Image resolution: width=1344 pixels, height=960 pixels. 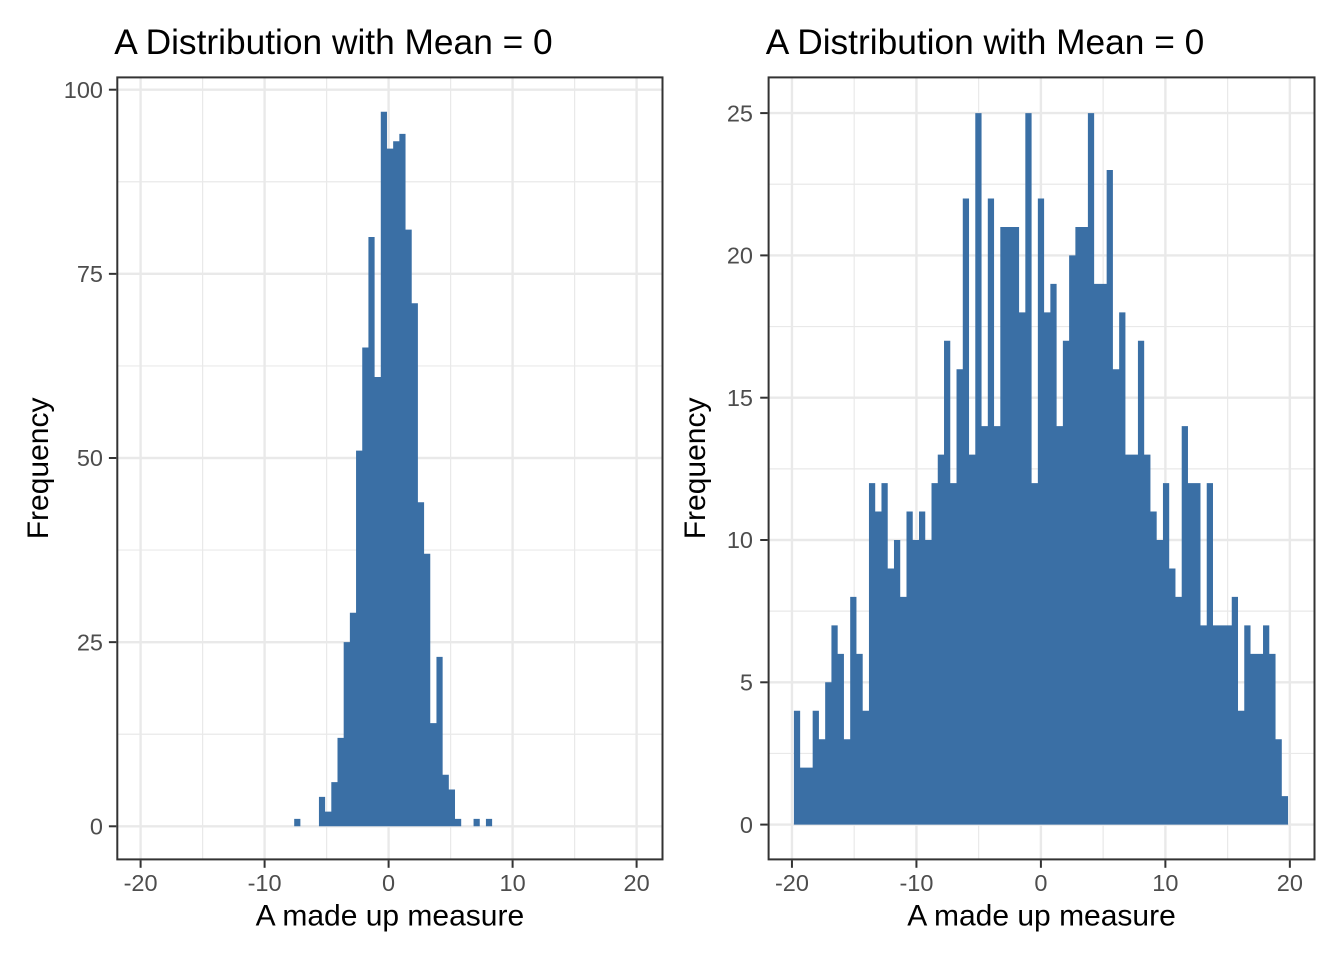 What do you see at coordinates (740, 398) in the screenshot?
I see `svg-text: 15` at bounding box center [740, 398].